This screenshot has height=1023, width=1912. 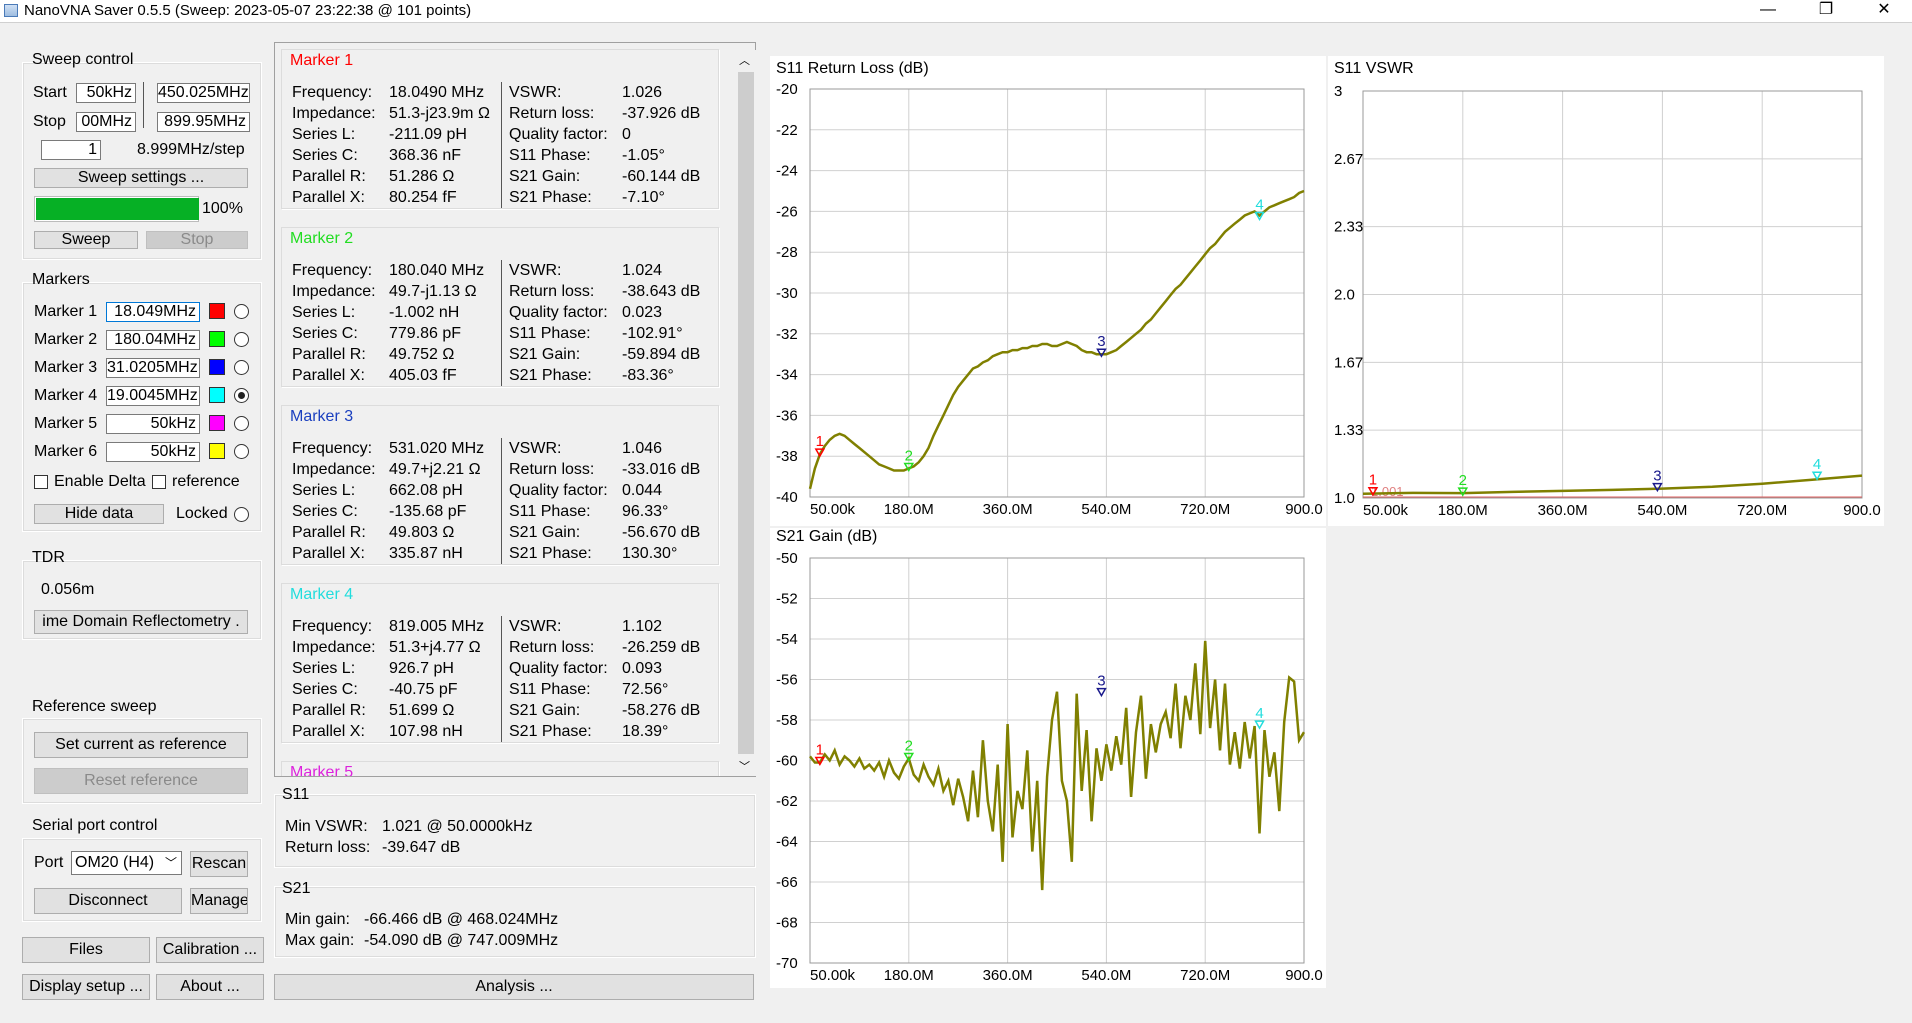 What do you see at coordinates (86, 950) in the screenshot?
I see `files-button: Files` at bounding box center [86, 950].